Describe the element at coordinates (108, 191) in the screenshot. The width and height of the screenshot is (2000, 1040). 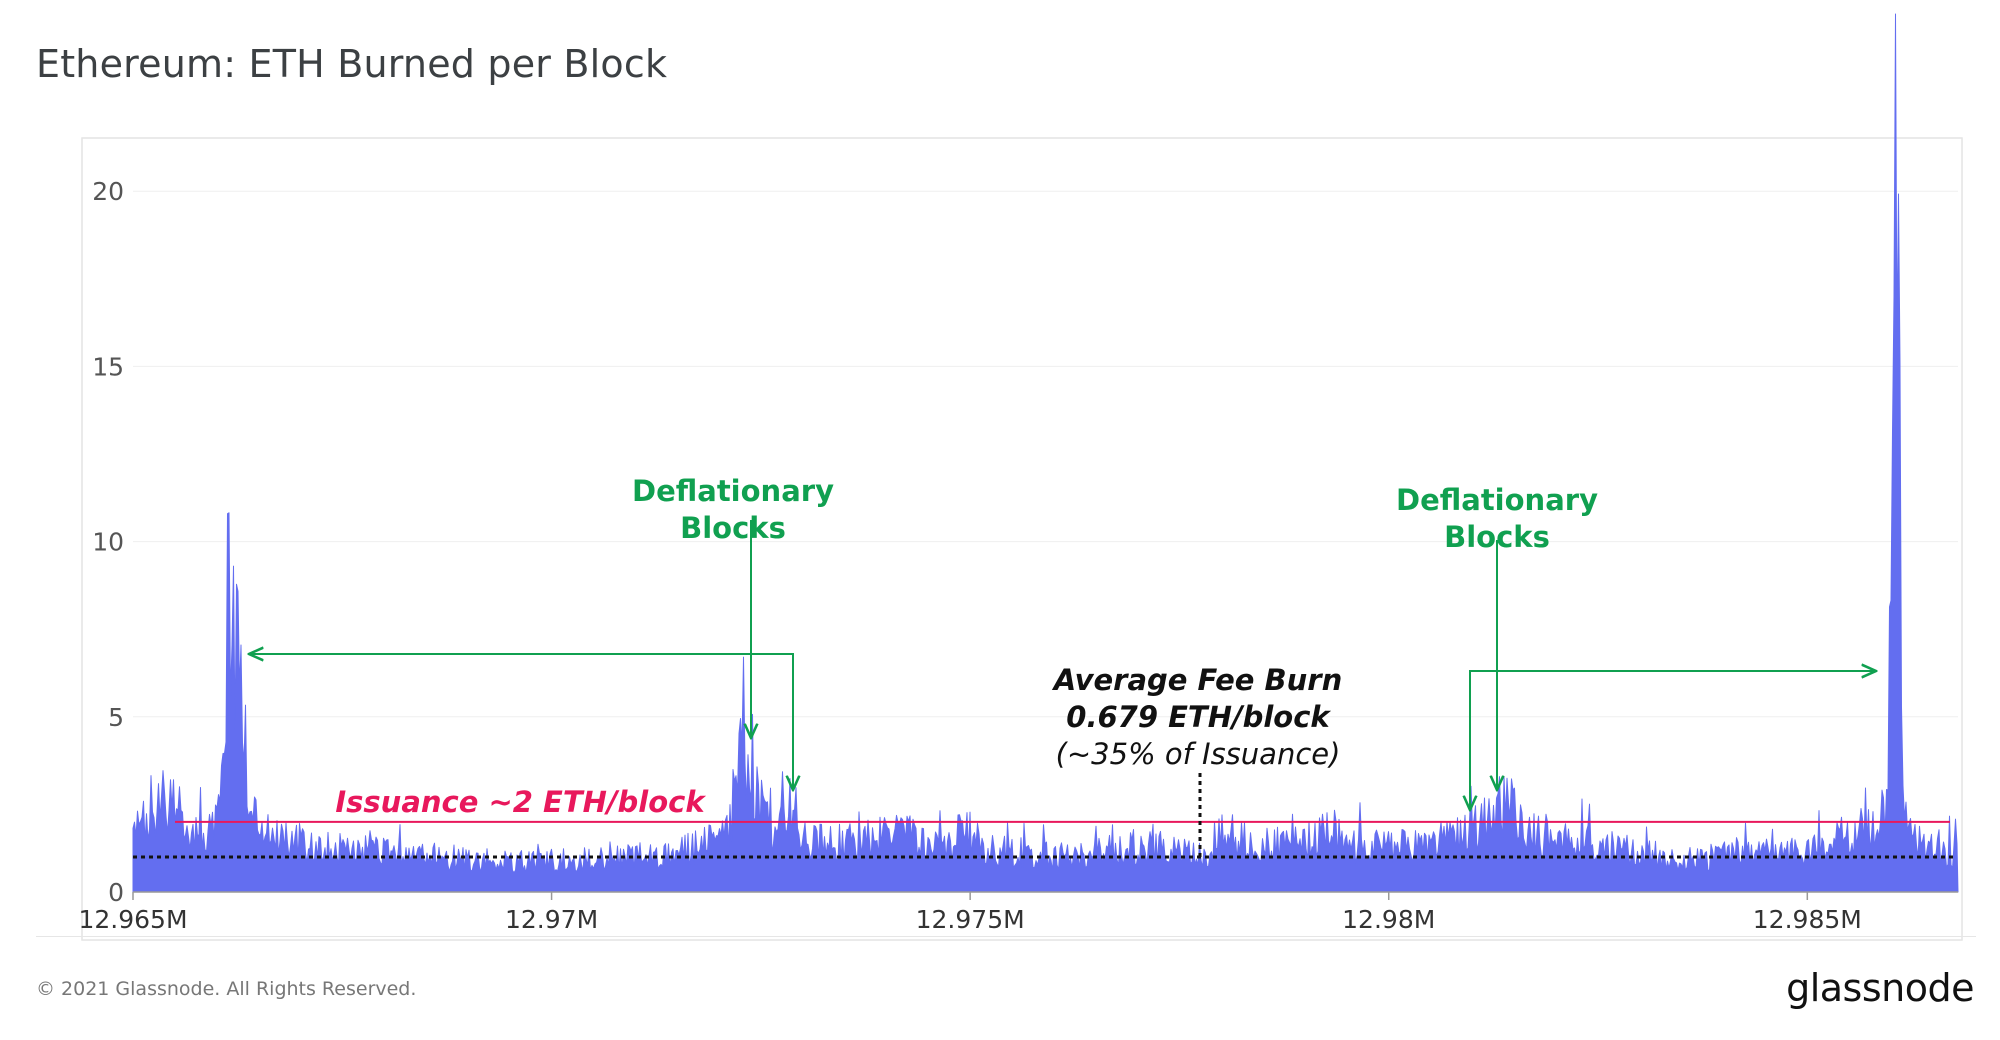
I see `y-tick-label: 20` at that location.